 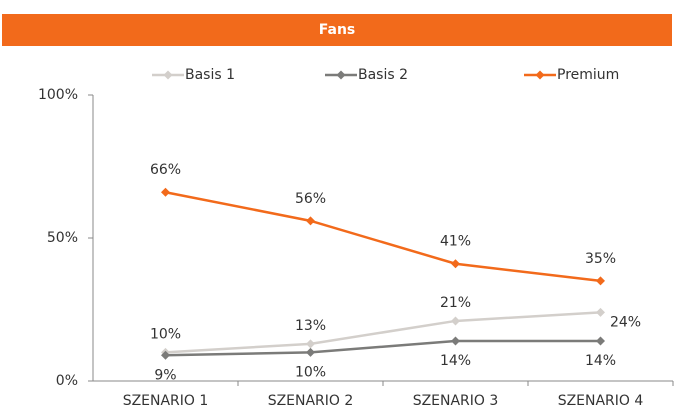 I want to click on title-banner, so click(x=337, y=30).